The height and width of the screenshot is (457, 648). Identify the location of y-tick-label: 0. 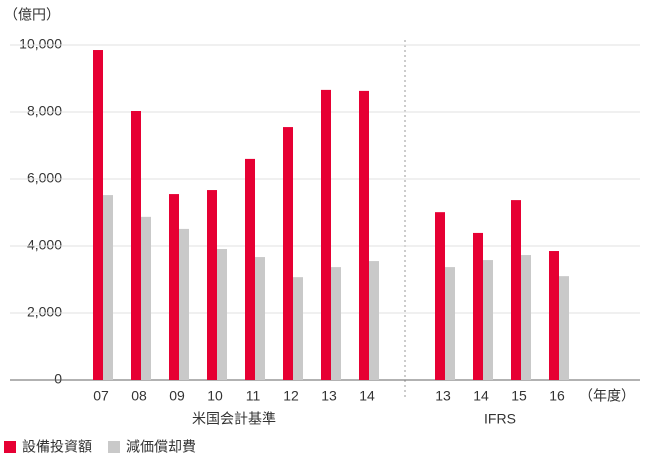
(58, 379).